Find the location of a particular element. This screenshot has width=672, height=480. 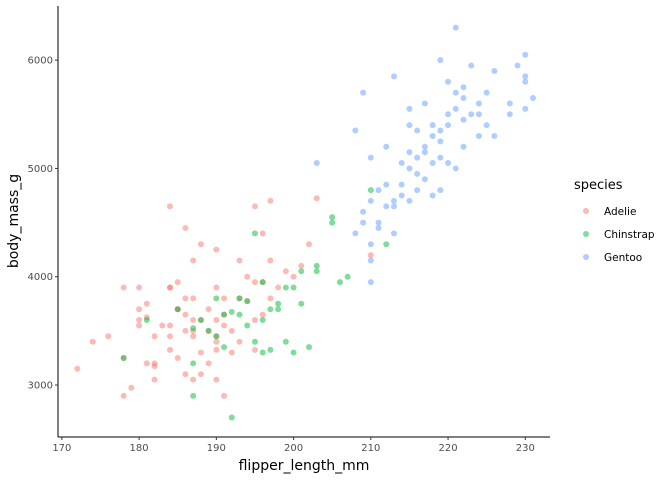

x-tick-label: 230 is located at coordinates (525, 448).